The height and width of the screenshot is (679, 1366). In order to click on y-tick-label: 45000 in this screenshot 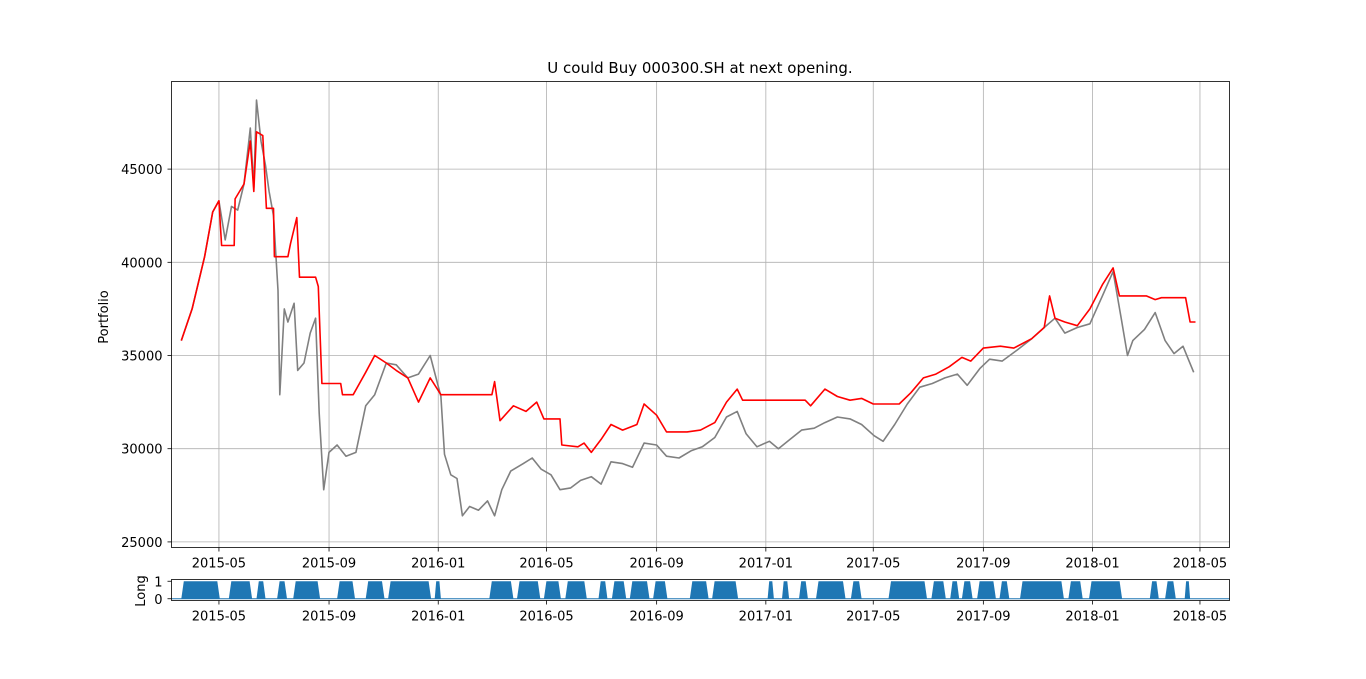, I will do `click(141, 170)`.